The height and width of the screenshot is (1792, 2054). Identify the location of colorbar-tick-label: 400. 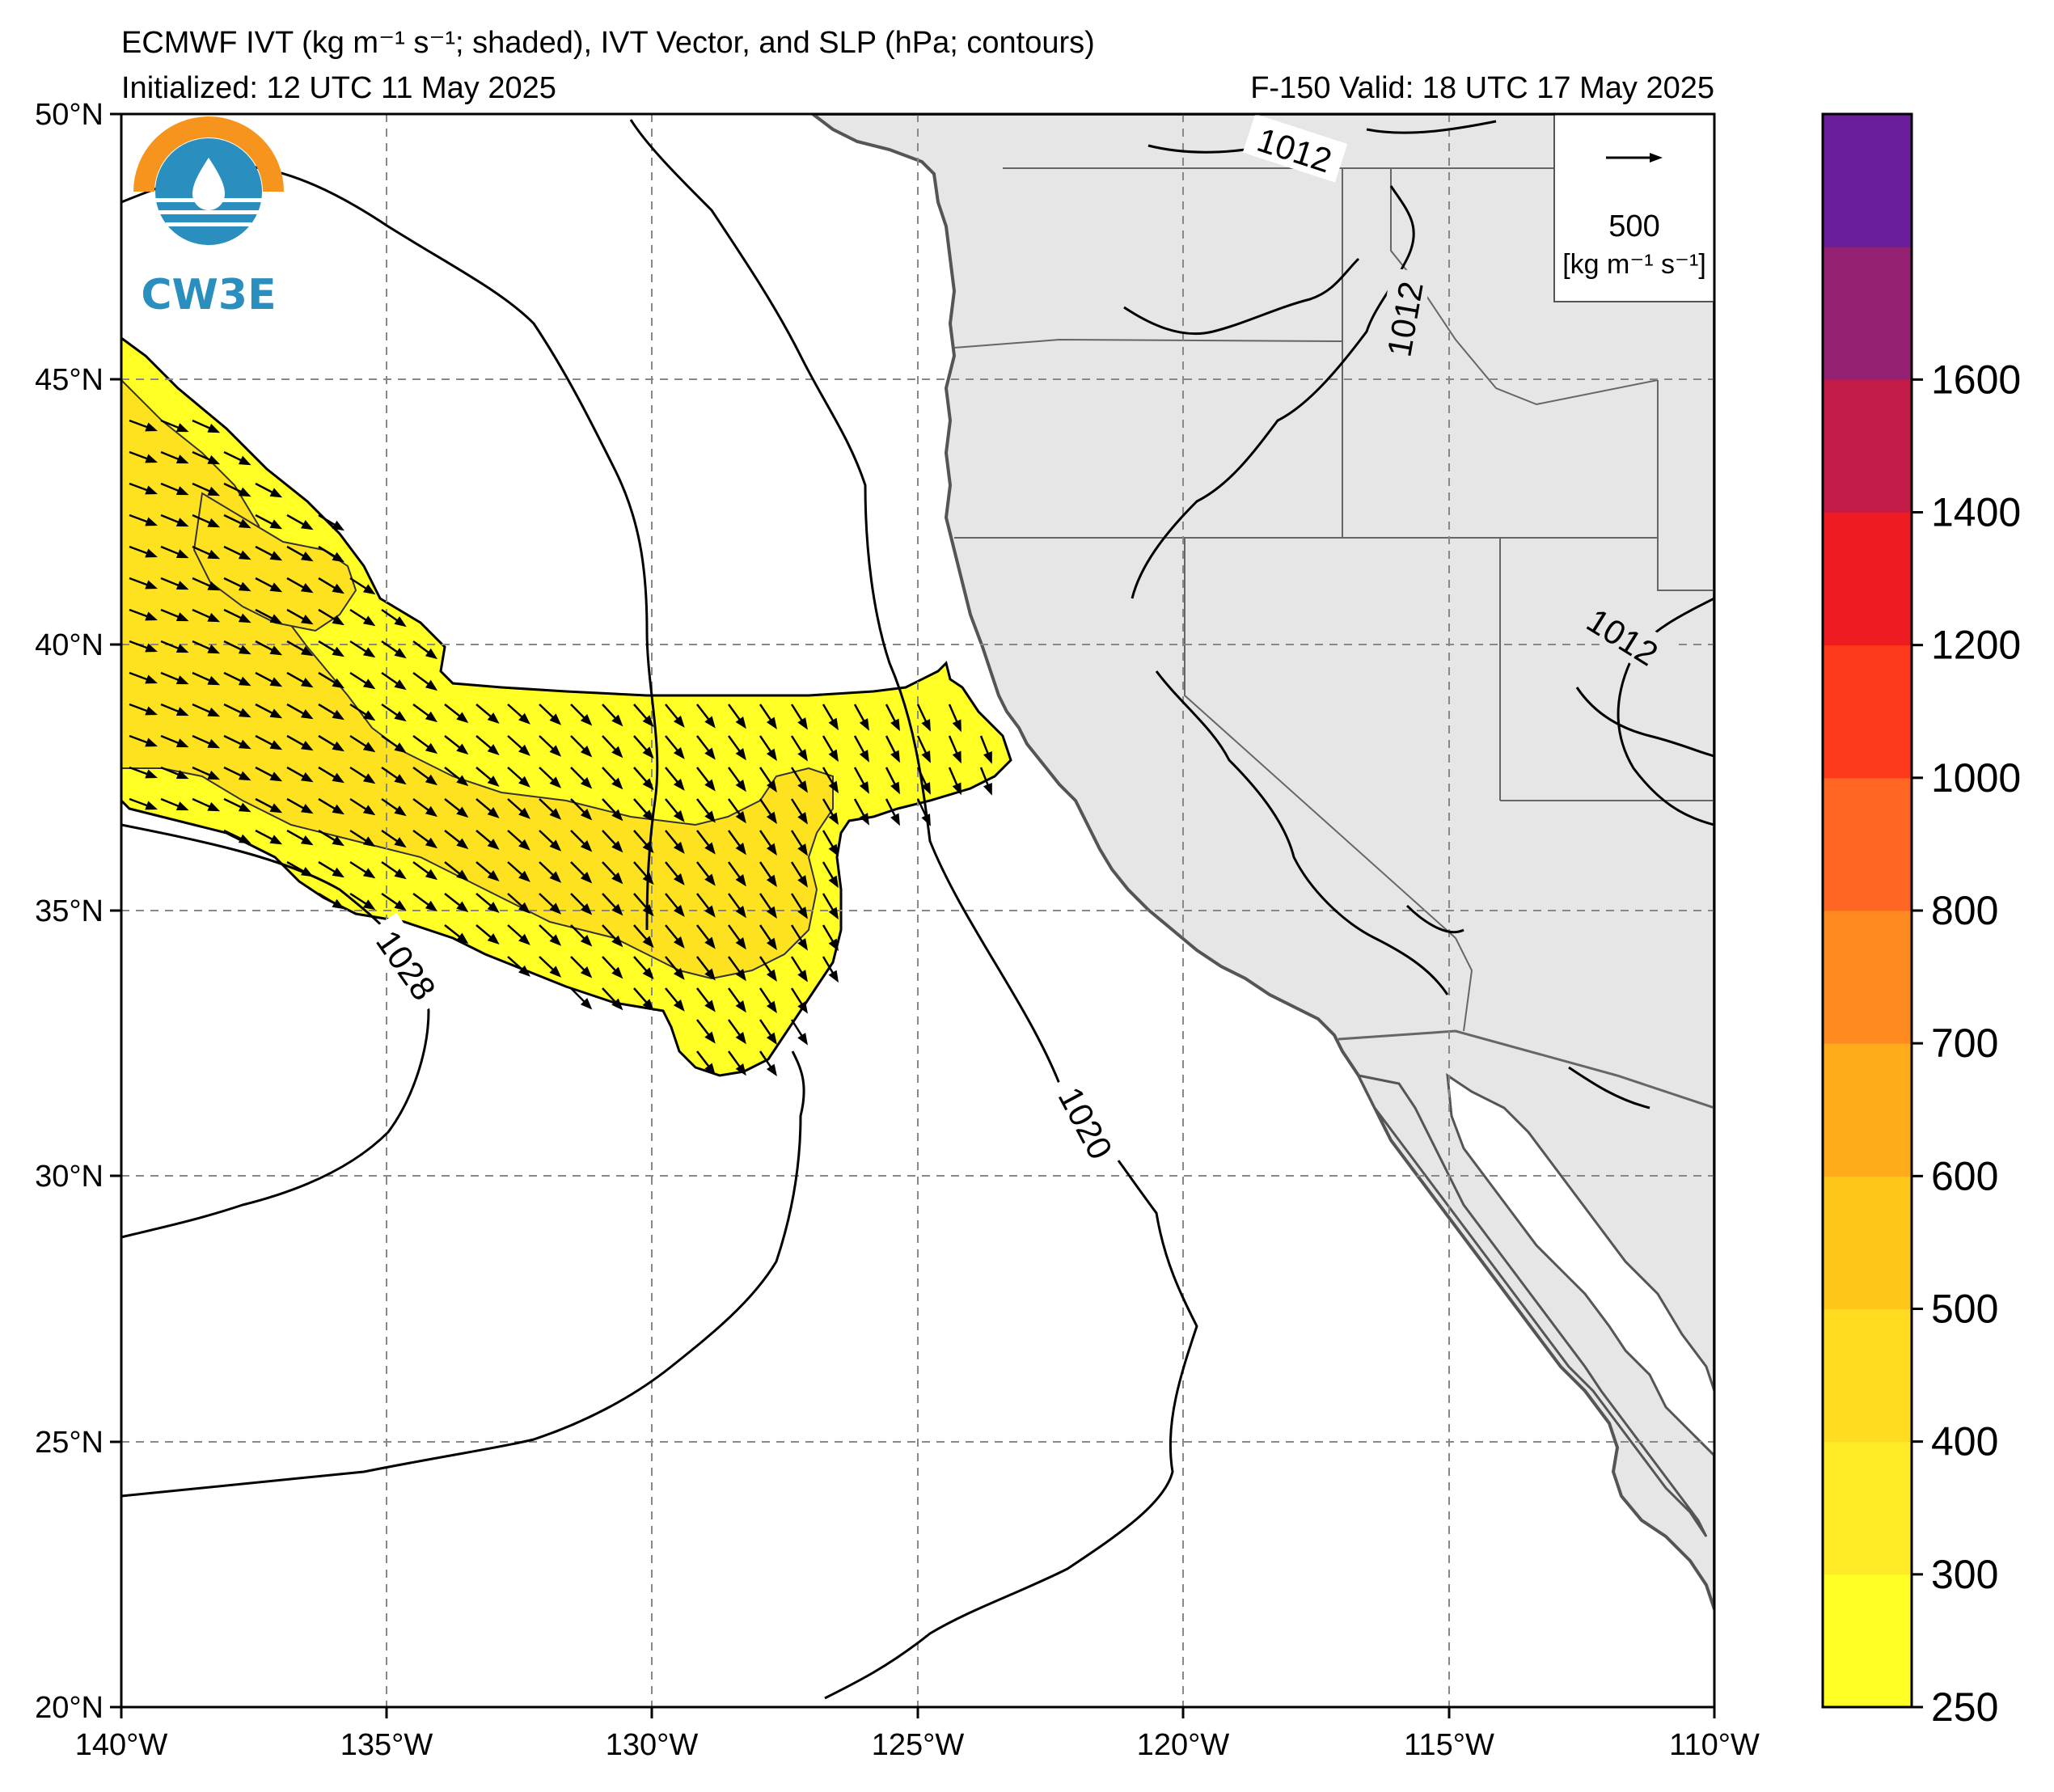
(1964, 1441).